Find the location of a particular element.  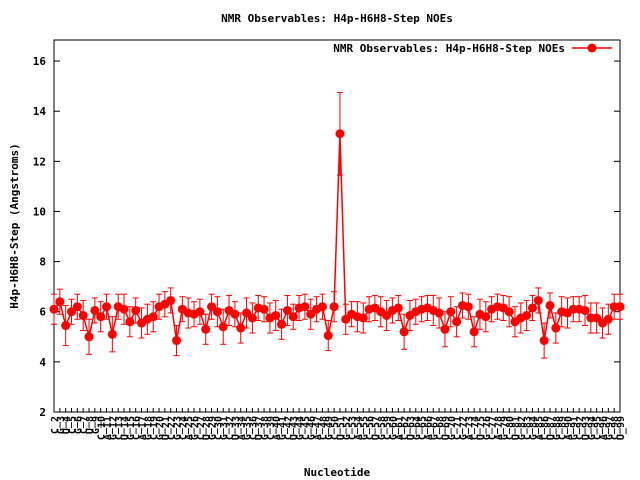

x-tick-label: G_67 is located at coordinates (434, 428).